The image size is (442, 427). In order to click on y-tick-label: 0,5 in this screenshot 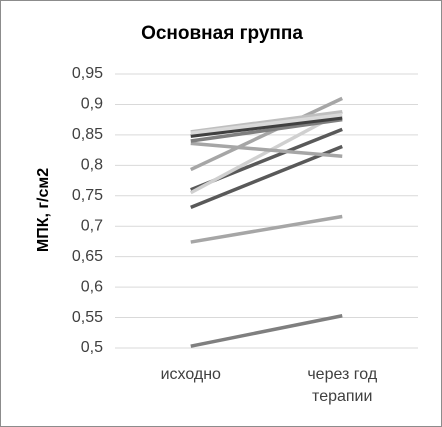, I will do `click(92, 347)`.